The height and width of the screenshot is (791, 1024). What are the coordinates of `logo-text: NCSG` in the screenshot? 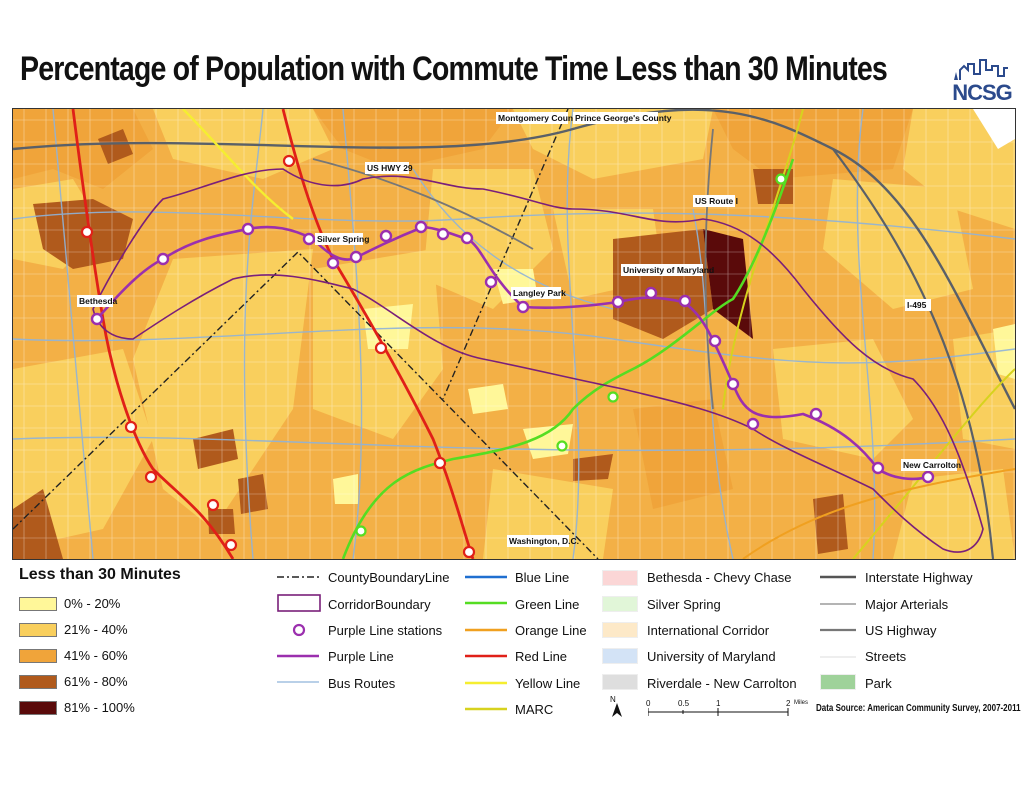 It's located at (982, 92).